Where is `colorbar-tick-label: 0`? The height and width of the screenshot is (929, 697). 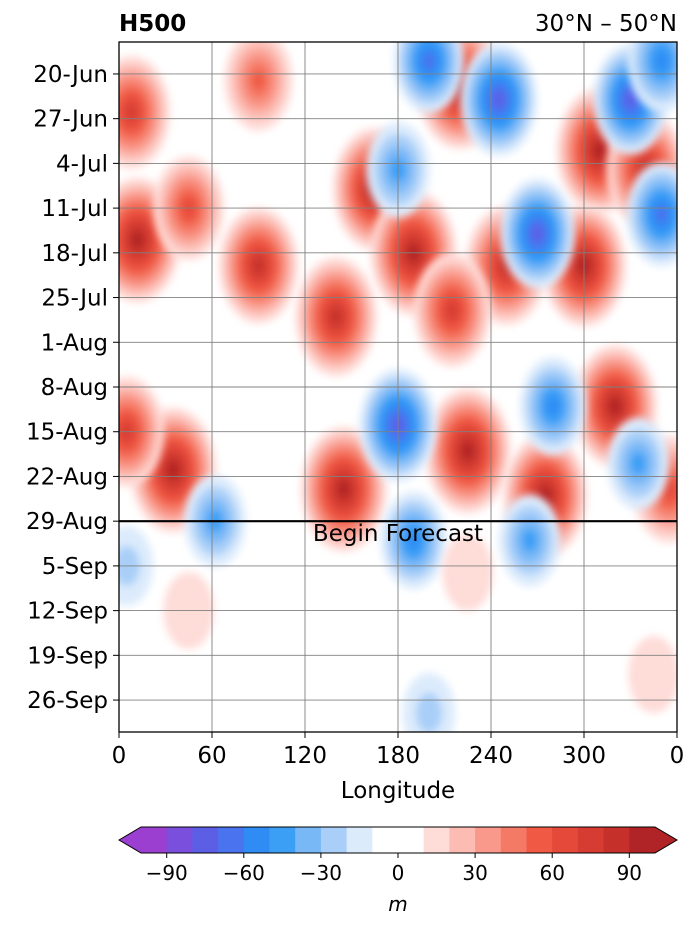
colorbar-tick-label: 0 is located at coordinates (398, 873).